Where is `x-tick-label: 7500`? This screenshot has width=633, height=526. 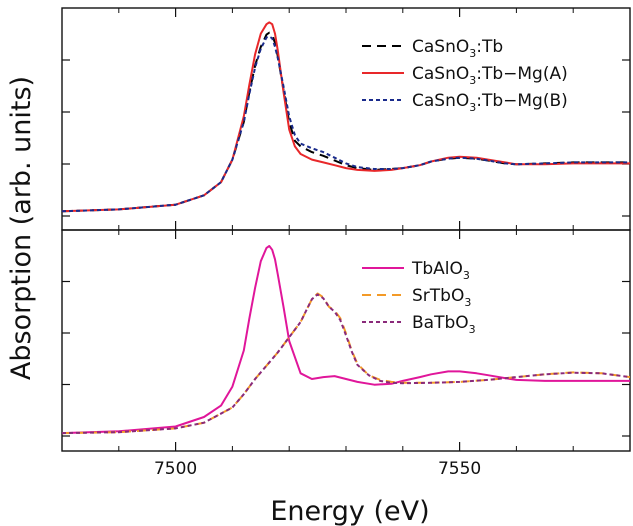 x-tick-label: 7500 is located at coordinates (175, 469).